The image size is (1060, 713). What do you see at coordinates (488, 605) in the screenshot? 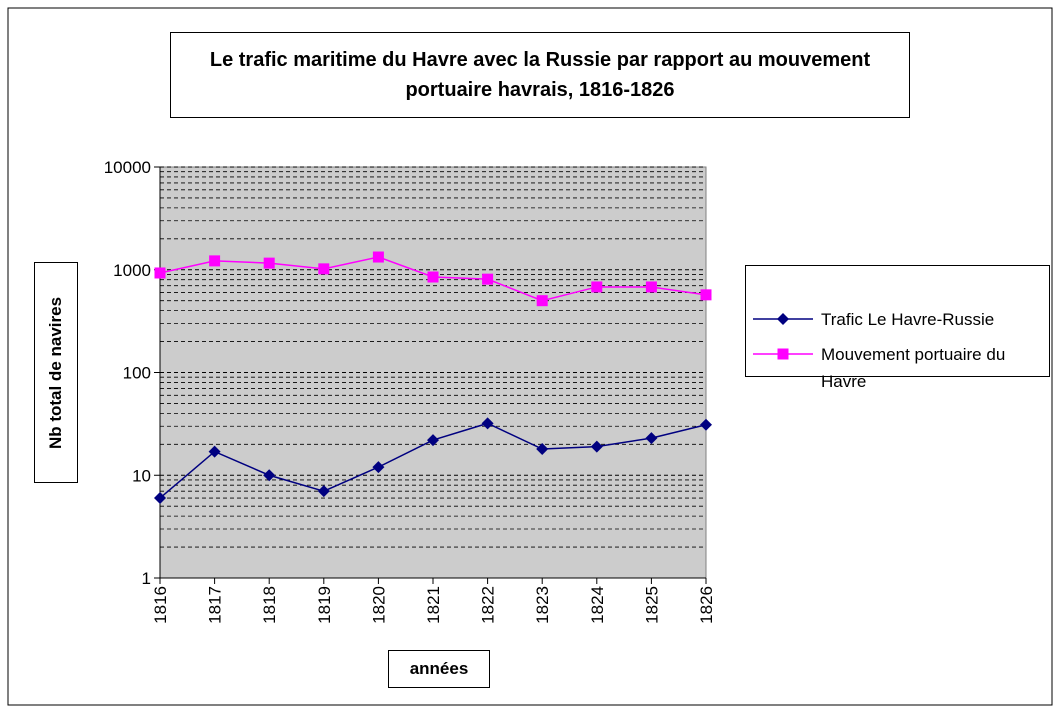
I see `x-tick-label: 1822` at bounding box center [488, 605].